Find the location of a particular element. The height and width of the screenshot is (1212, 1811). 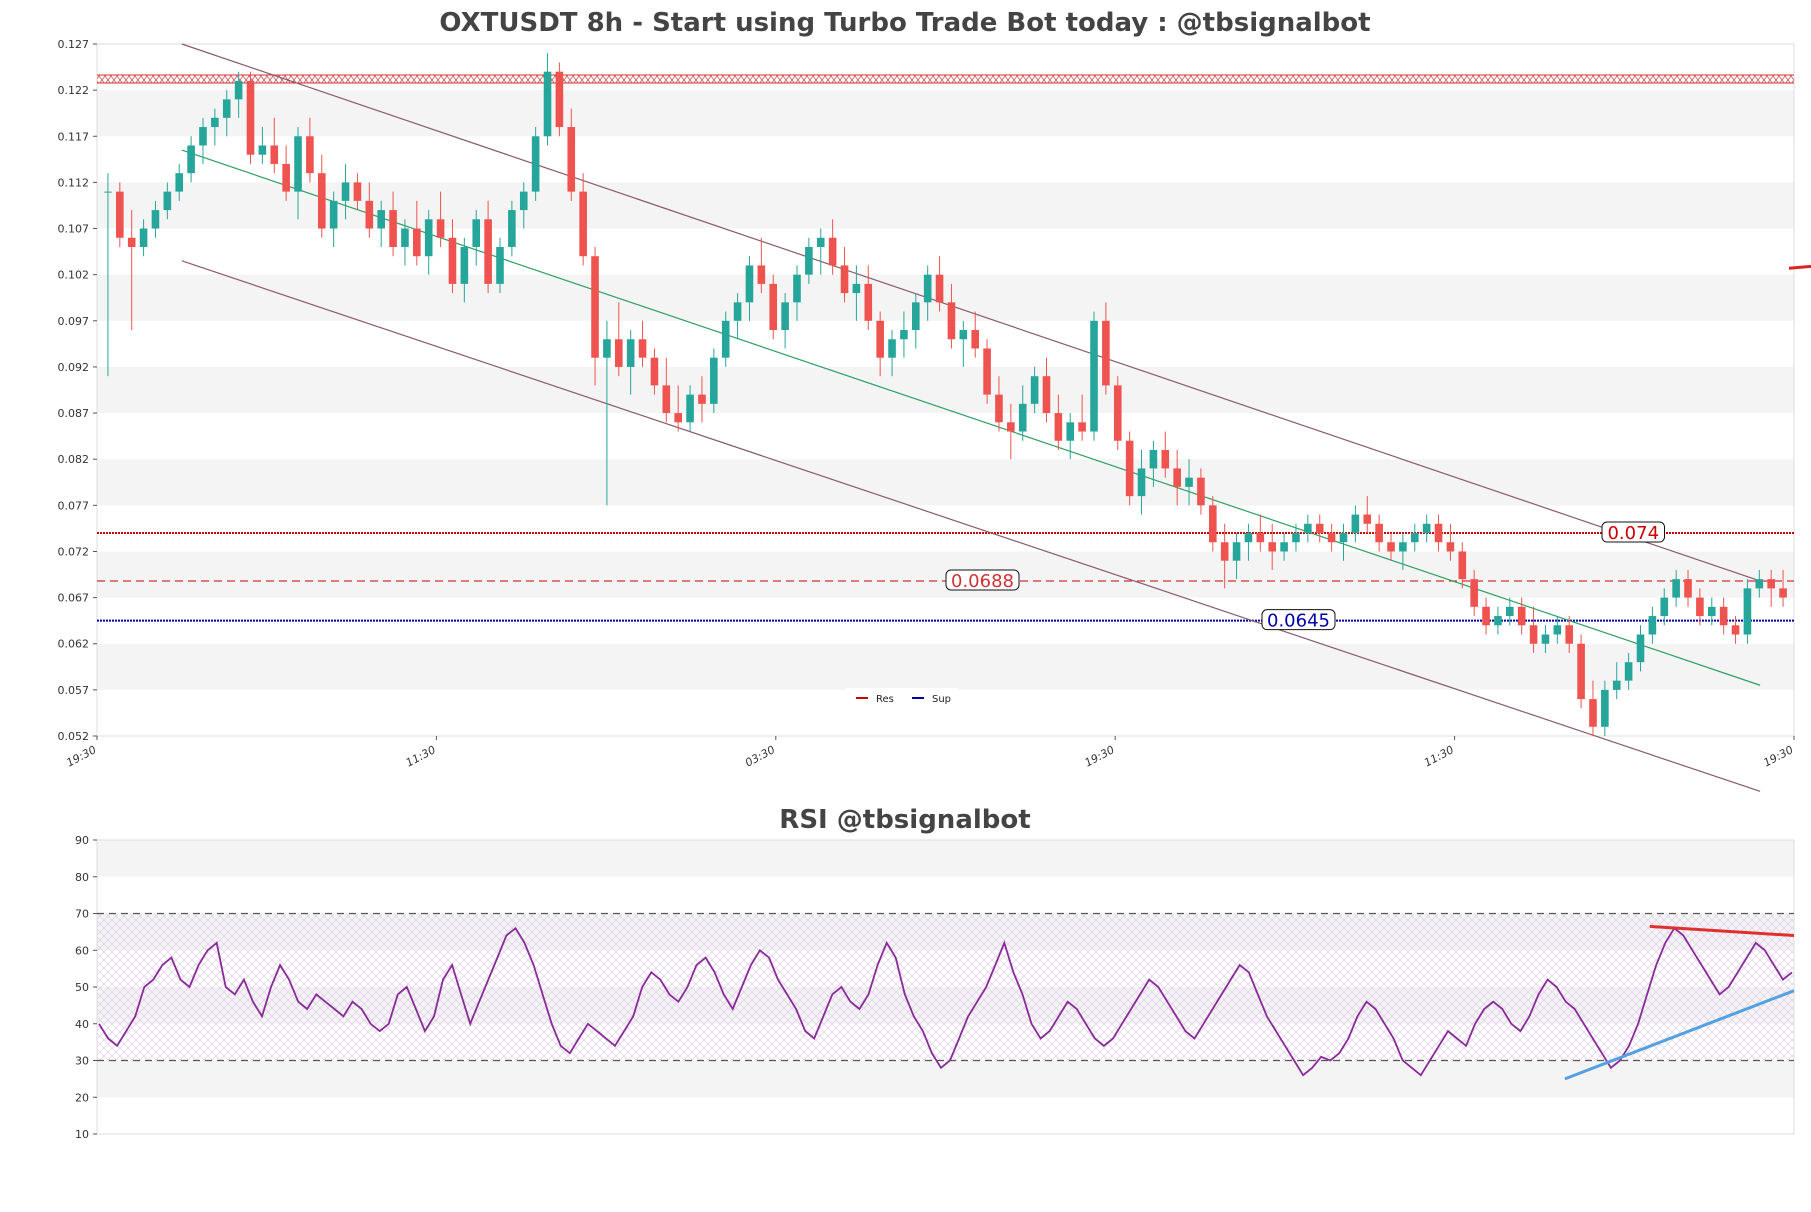

rsi-y-axis: 90 80 70 60 50 40 30 20 10 is located at coordinates (86, 987).